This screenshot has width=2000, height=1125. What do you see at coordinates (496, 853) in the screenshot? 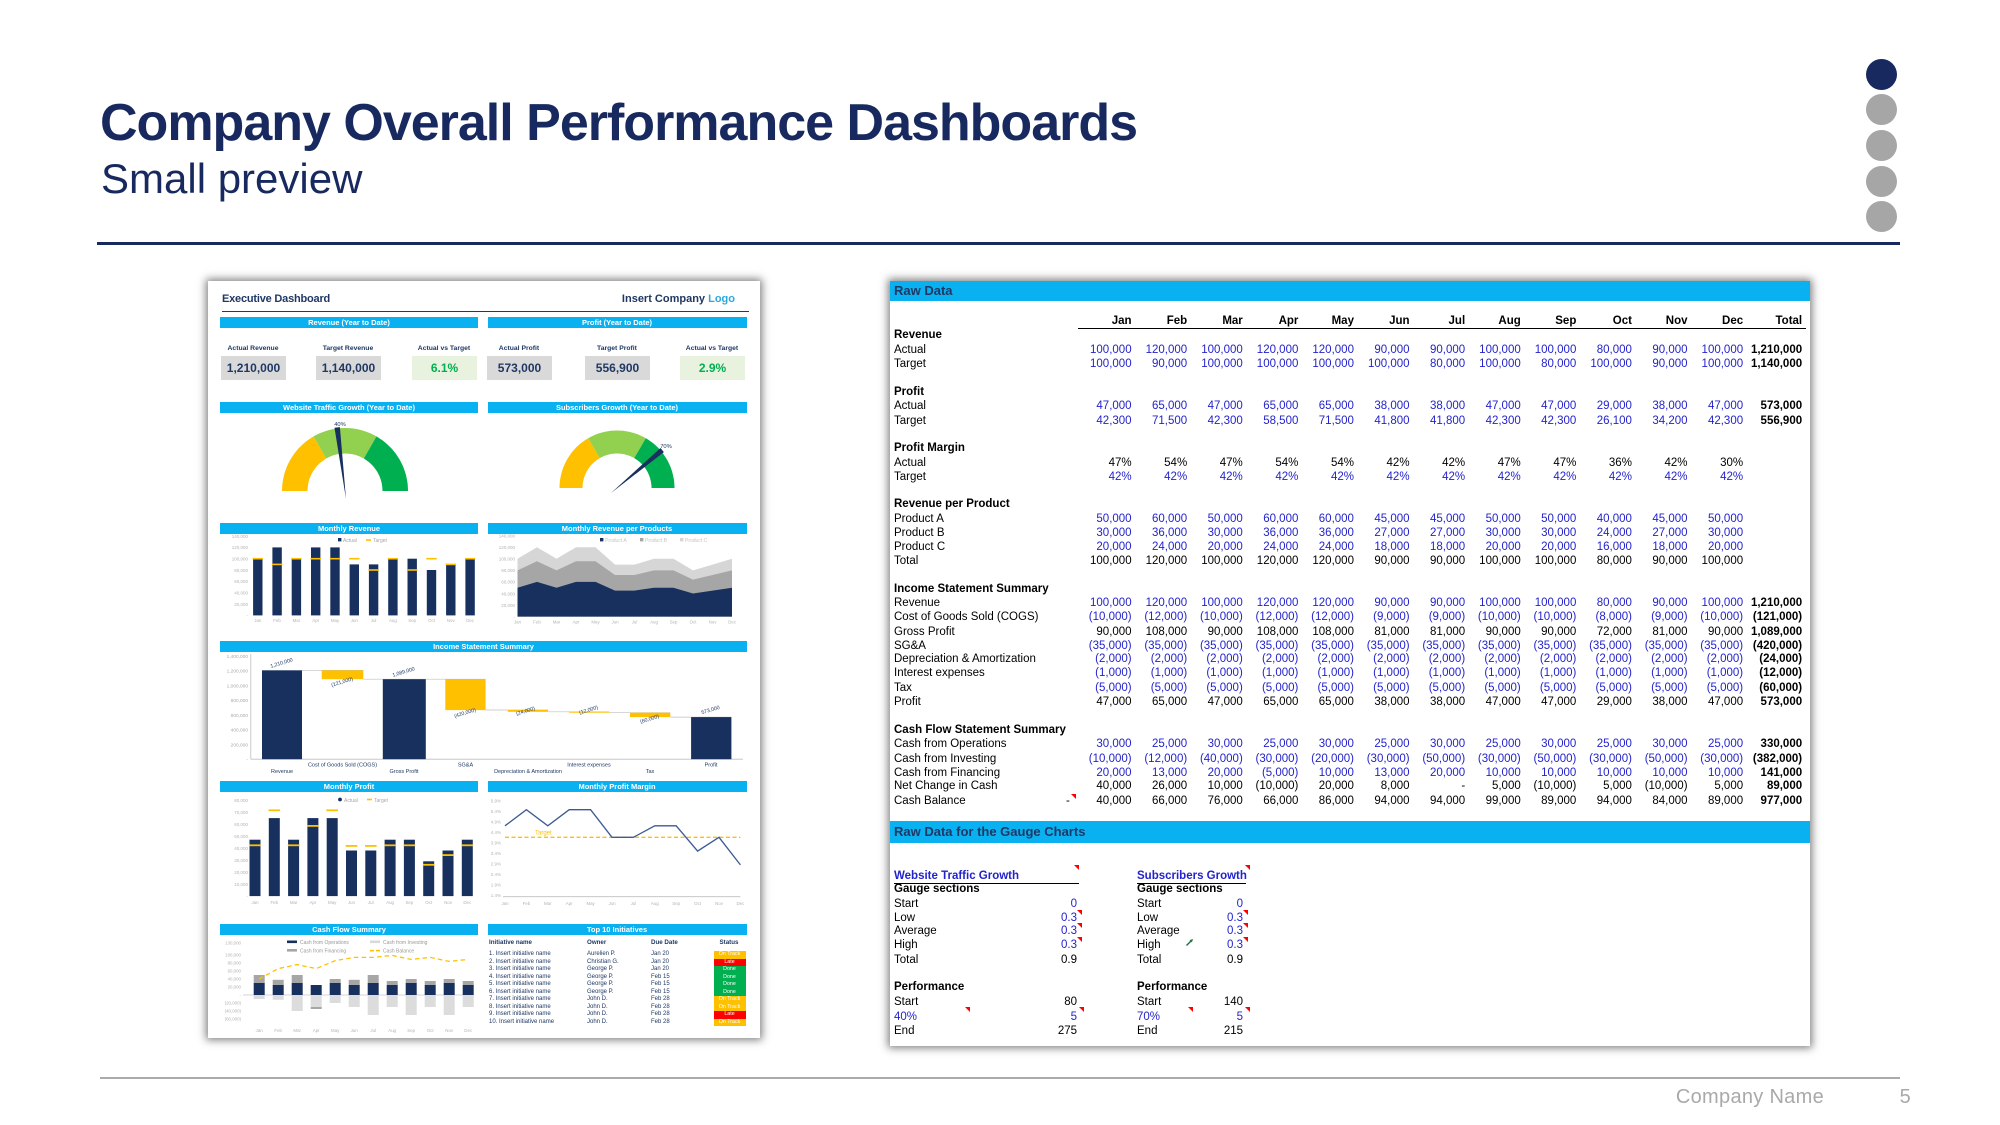
I see `svg-text: 3.4%` at bounding box center [496, 853].